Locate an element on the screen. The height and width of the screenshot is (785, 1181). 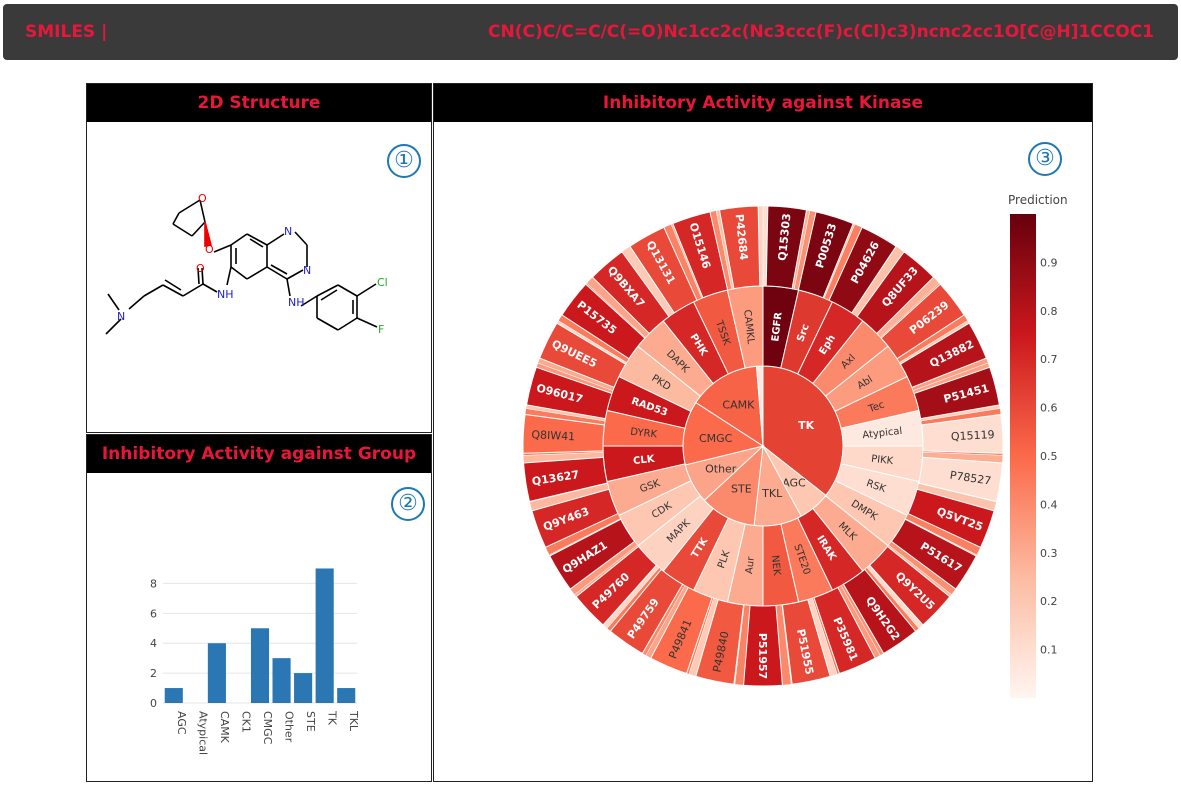
colorbar-tick: 0.9 is located at coordinates (1049, 262).